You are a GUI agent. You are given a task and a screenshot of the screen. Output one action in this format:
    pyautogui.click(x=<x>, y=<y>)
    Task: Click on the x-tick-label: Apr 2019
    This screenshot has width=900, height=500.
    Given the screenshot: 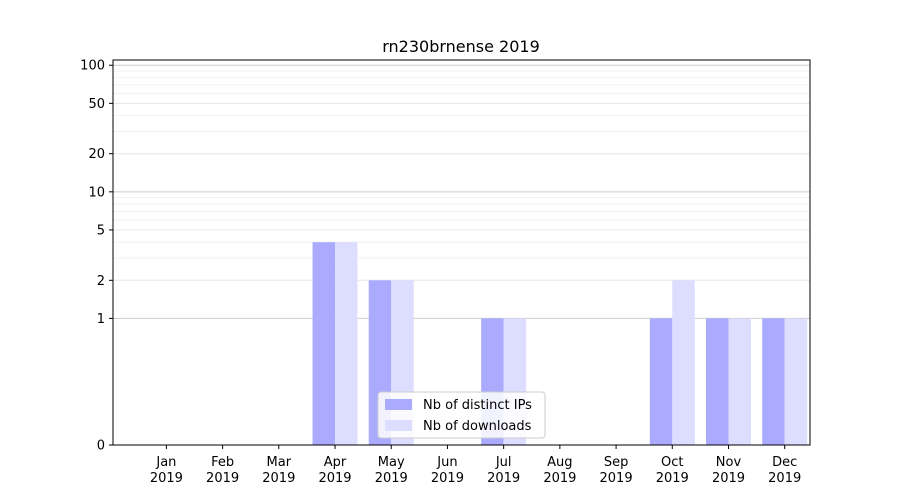 What is the action you would take?
    pyautogui.click(x=334, y=470)
    